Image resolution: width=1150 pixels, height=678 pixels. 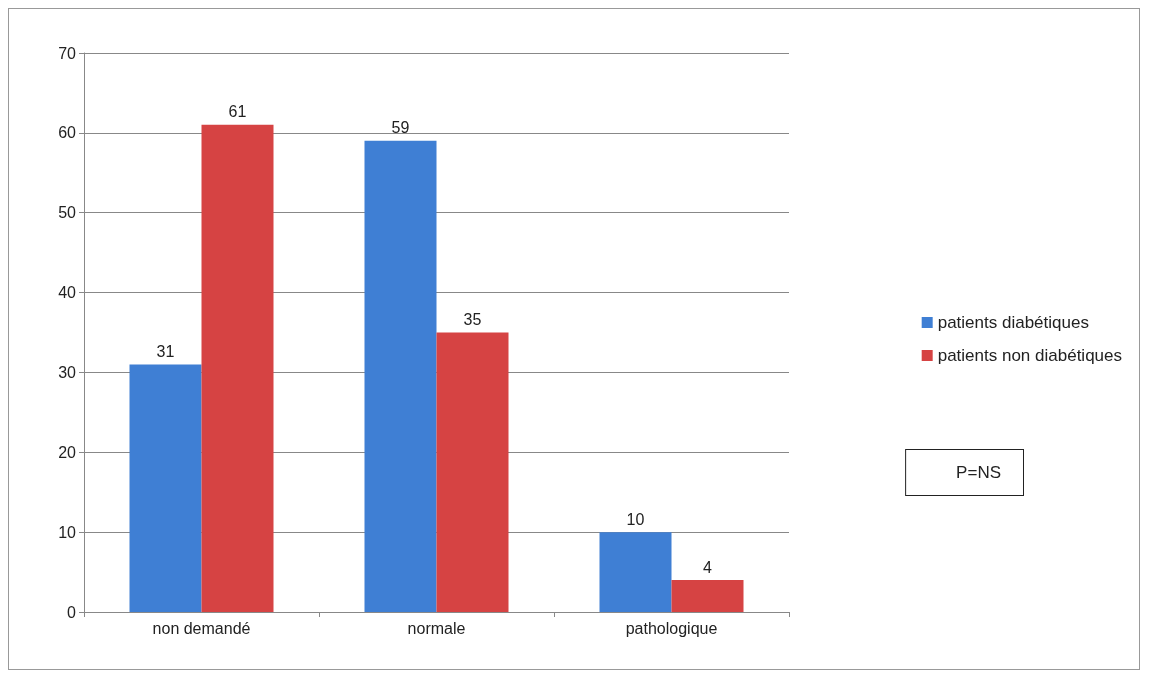 I want to click on legend-label: patients non diabétiques, so click(x=1029, y=355).